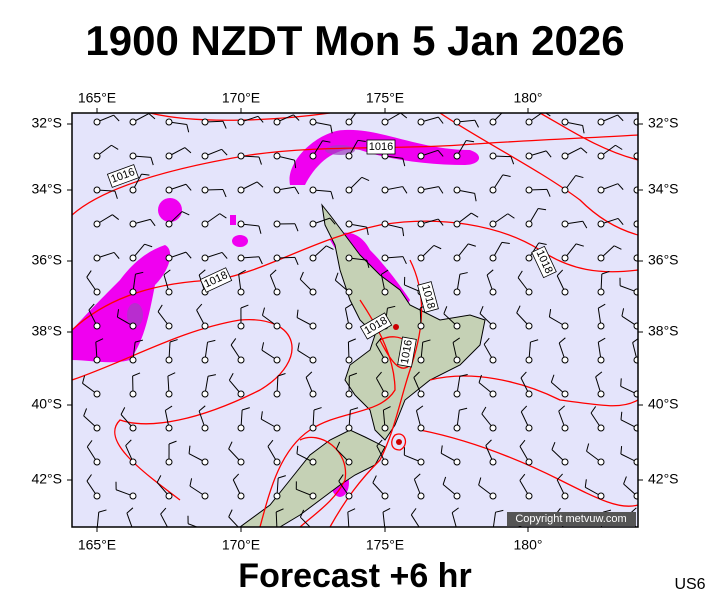  I want to click on lat-label: 42°S, so click(46, 479).